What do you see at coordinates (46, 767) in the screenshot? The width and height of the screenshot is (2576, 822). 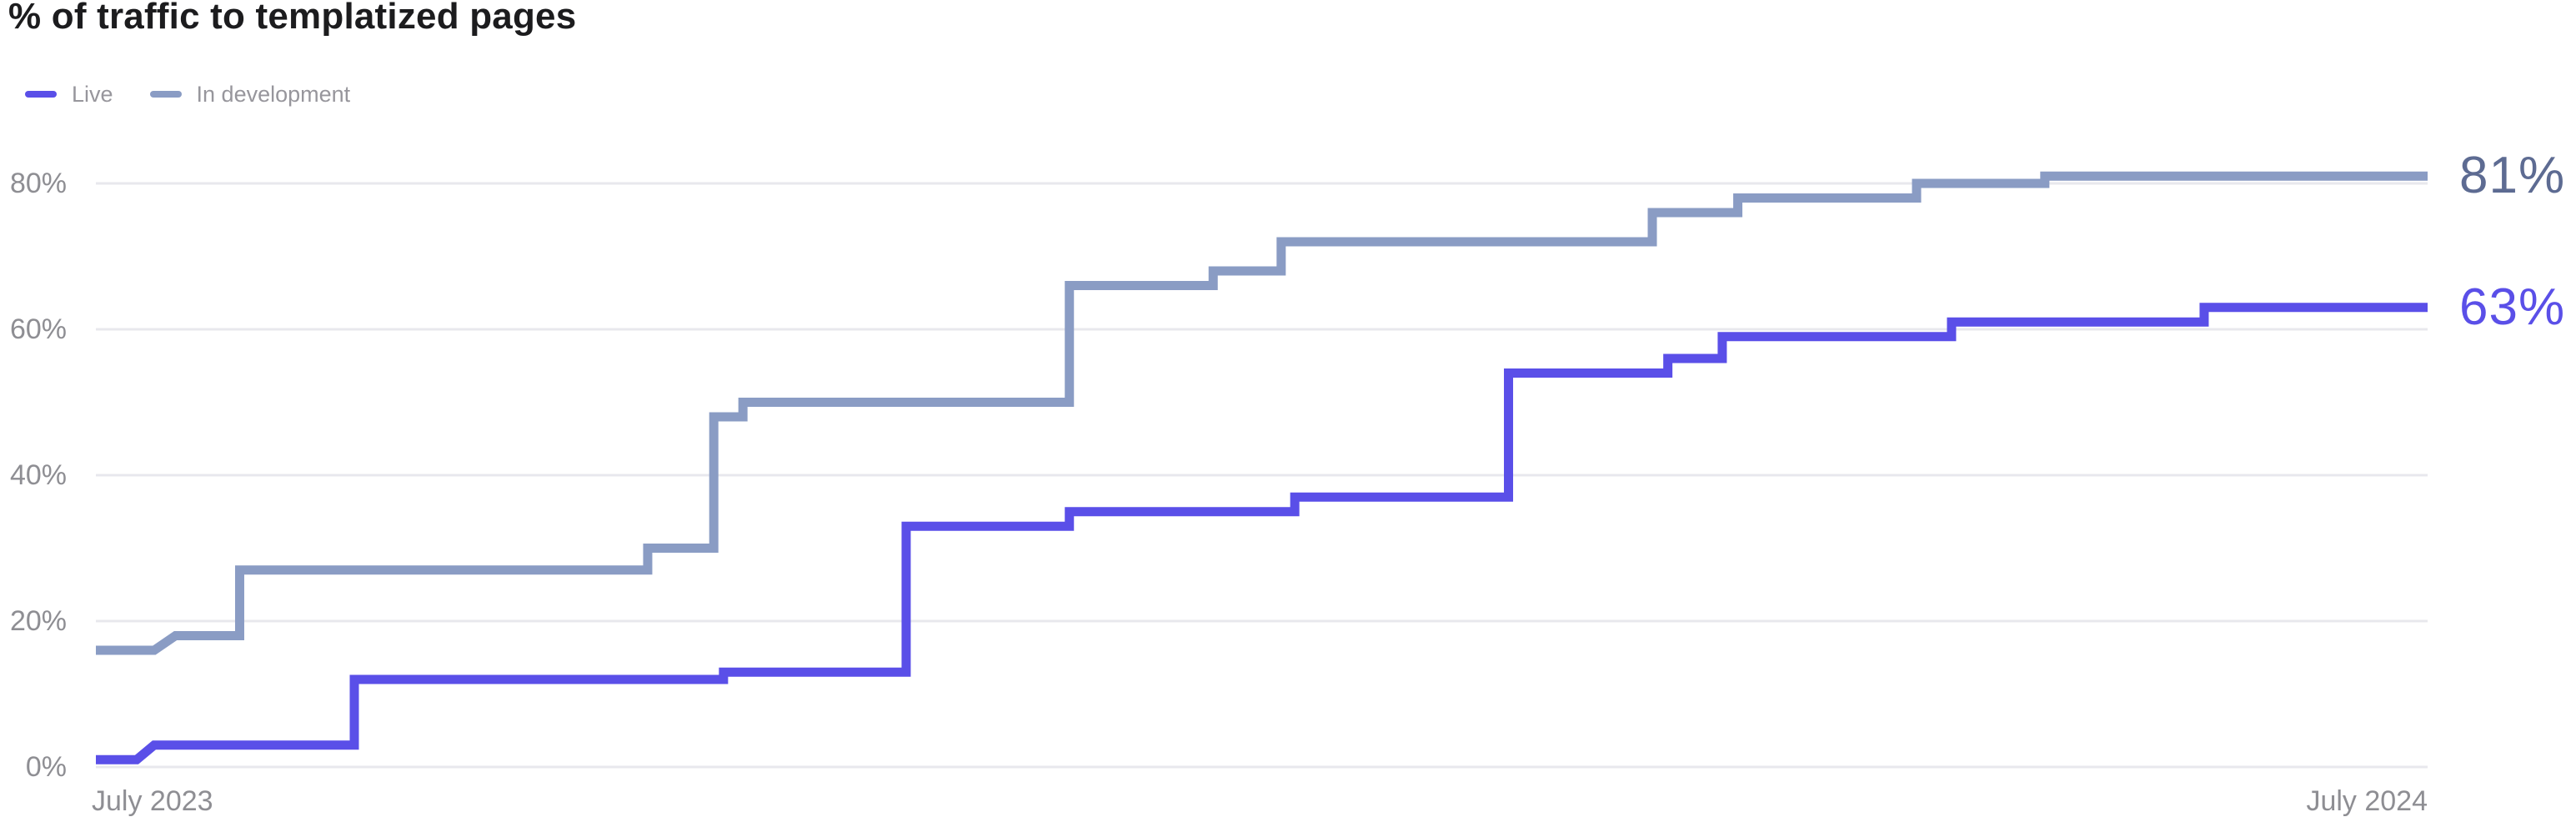 I see `y-axis-tick-0: 0%` at bounding box center [46, 767].